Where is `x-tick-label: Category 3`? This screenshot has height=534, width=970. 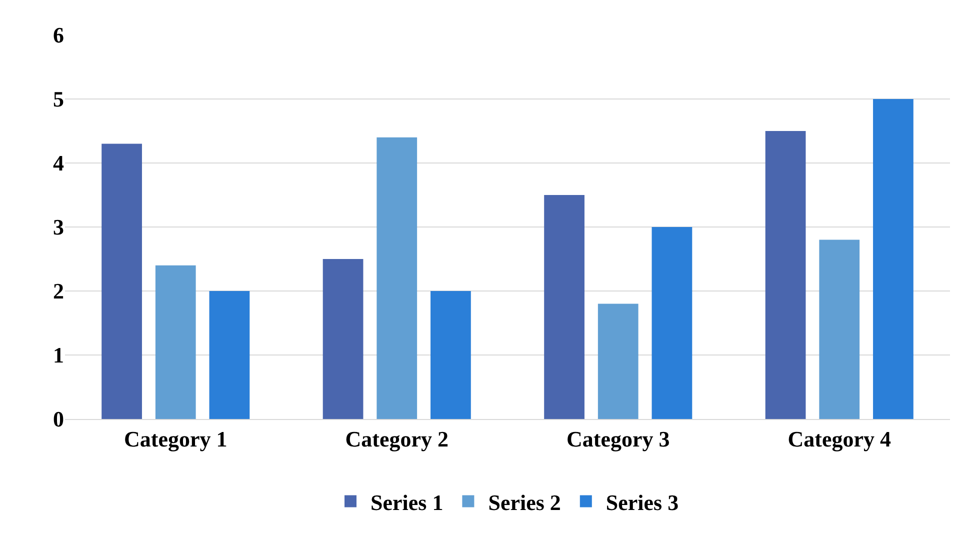 x-tick-label: Category 3 is located at coordinates (618, 439).